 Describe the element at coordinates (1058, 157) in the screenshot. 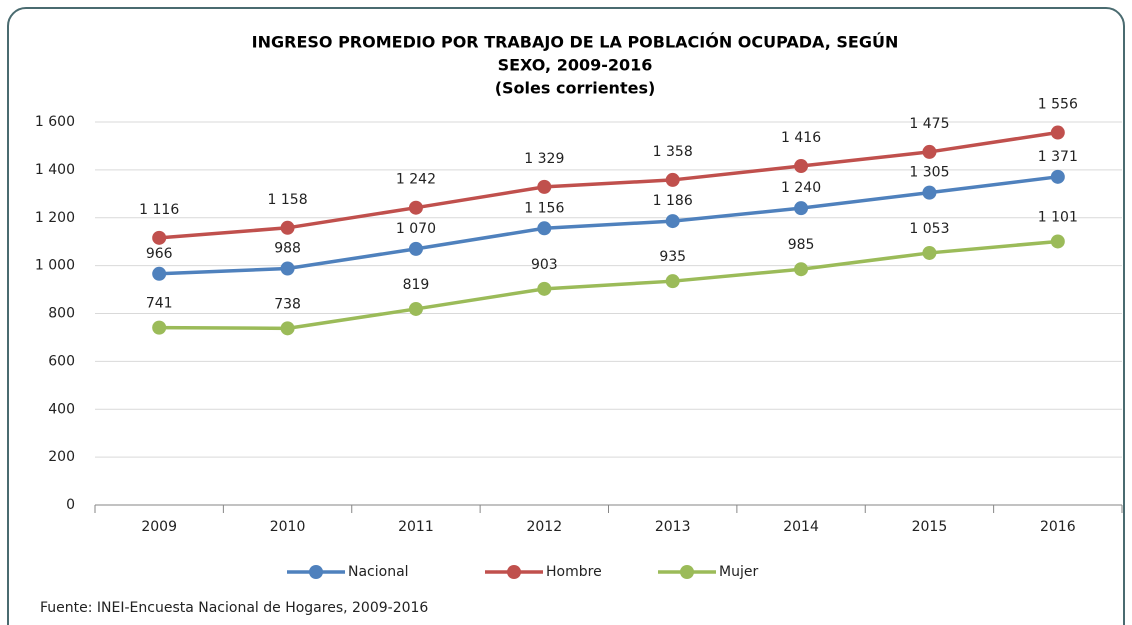

I see `data-label: 1 371` at that location.